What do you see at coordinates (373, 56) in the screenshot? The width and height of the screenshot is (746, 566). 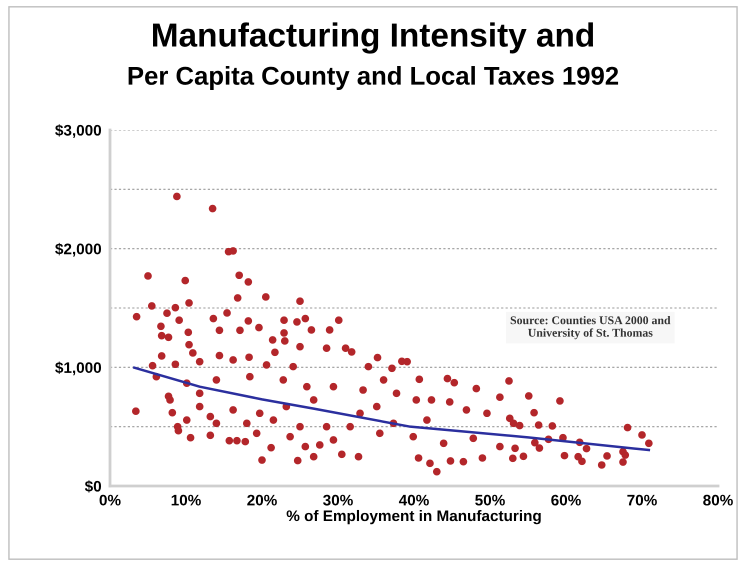 I see `chart-title: Manufacturing Intensity and Per Capita County and Local Taxes 1992` at bounding box center [373, 56].